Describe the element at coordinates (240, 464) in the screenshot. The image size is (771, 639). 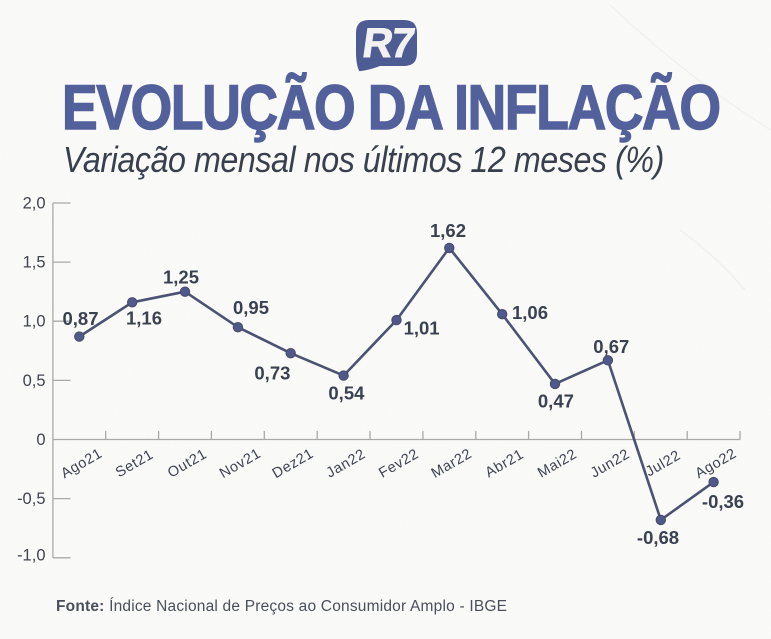
I see `svg-text: Nov21` at that location.